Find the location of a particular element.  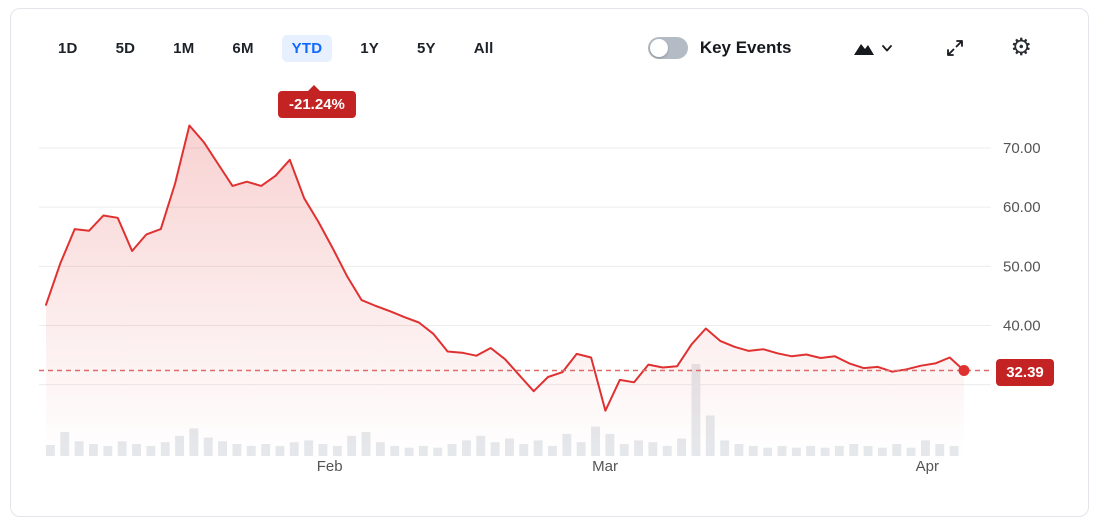

svg-text: 70.00 is located at coordinates (1022, 148).